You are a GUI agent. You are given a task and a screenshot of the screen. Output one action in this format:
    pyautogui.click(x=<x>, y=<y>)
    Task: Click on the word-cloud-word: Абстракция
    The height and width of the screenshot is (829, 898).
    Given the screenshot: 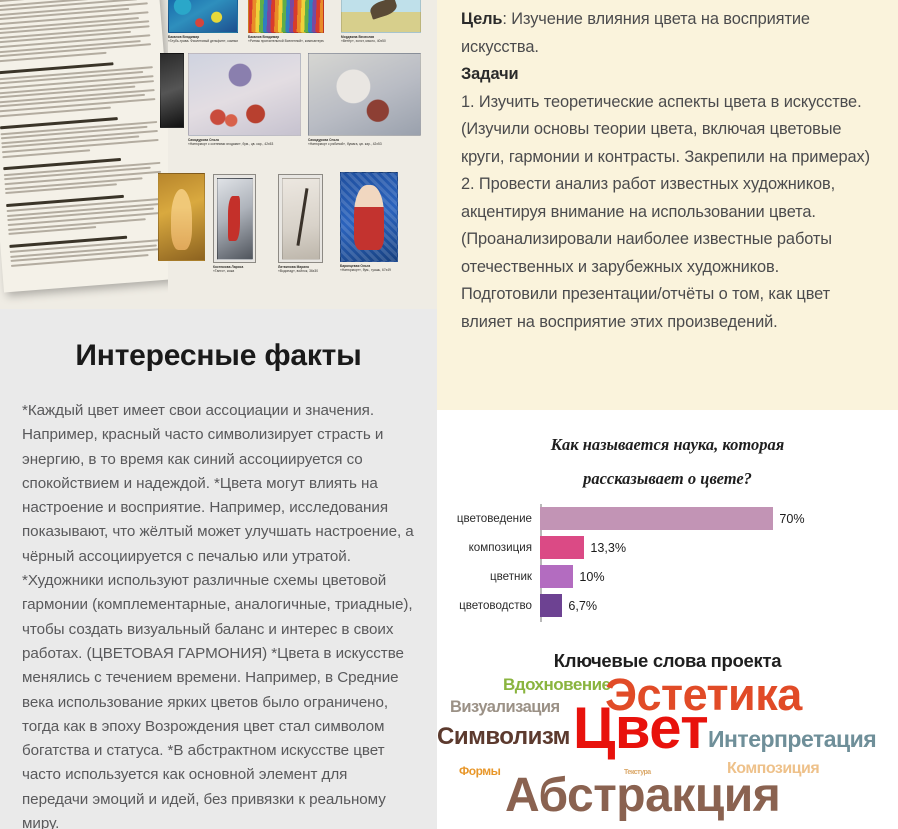 What is the action you would take?
    pyautogui.click(x=643, y=795)
    